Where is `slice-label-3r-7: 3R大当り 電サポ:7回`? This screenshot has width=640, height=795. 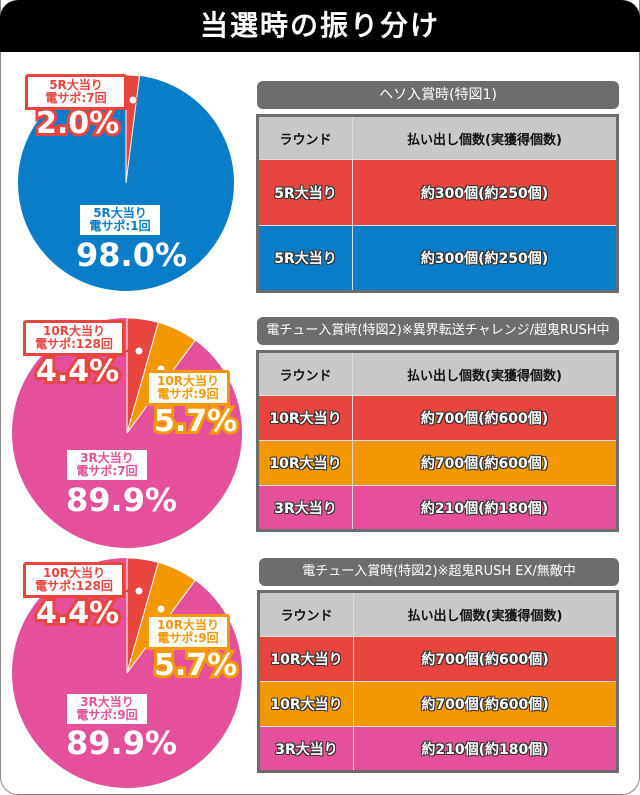 slice-label-3r-7: 3R大当り 電サポ:7回 is located at coordinates (107, 465).